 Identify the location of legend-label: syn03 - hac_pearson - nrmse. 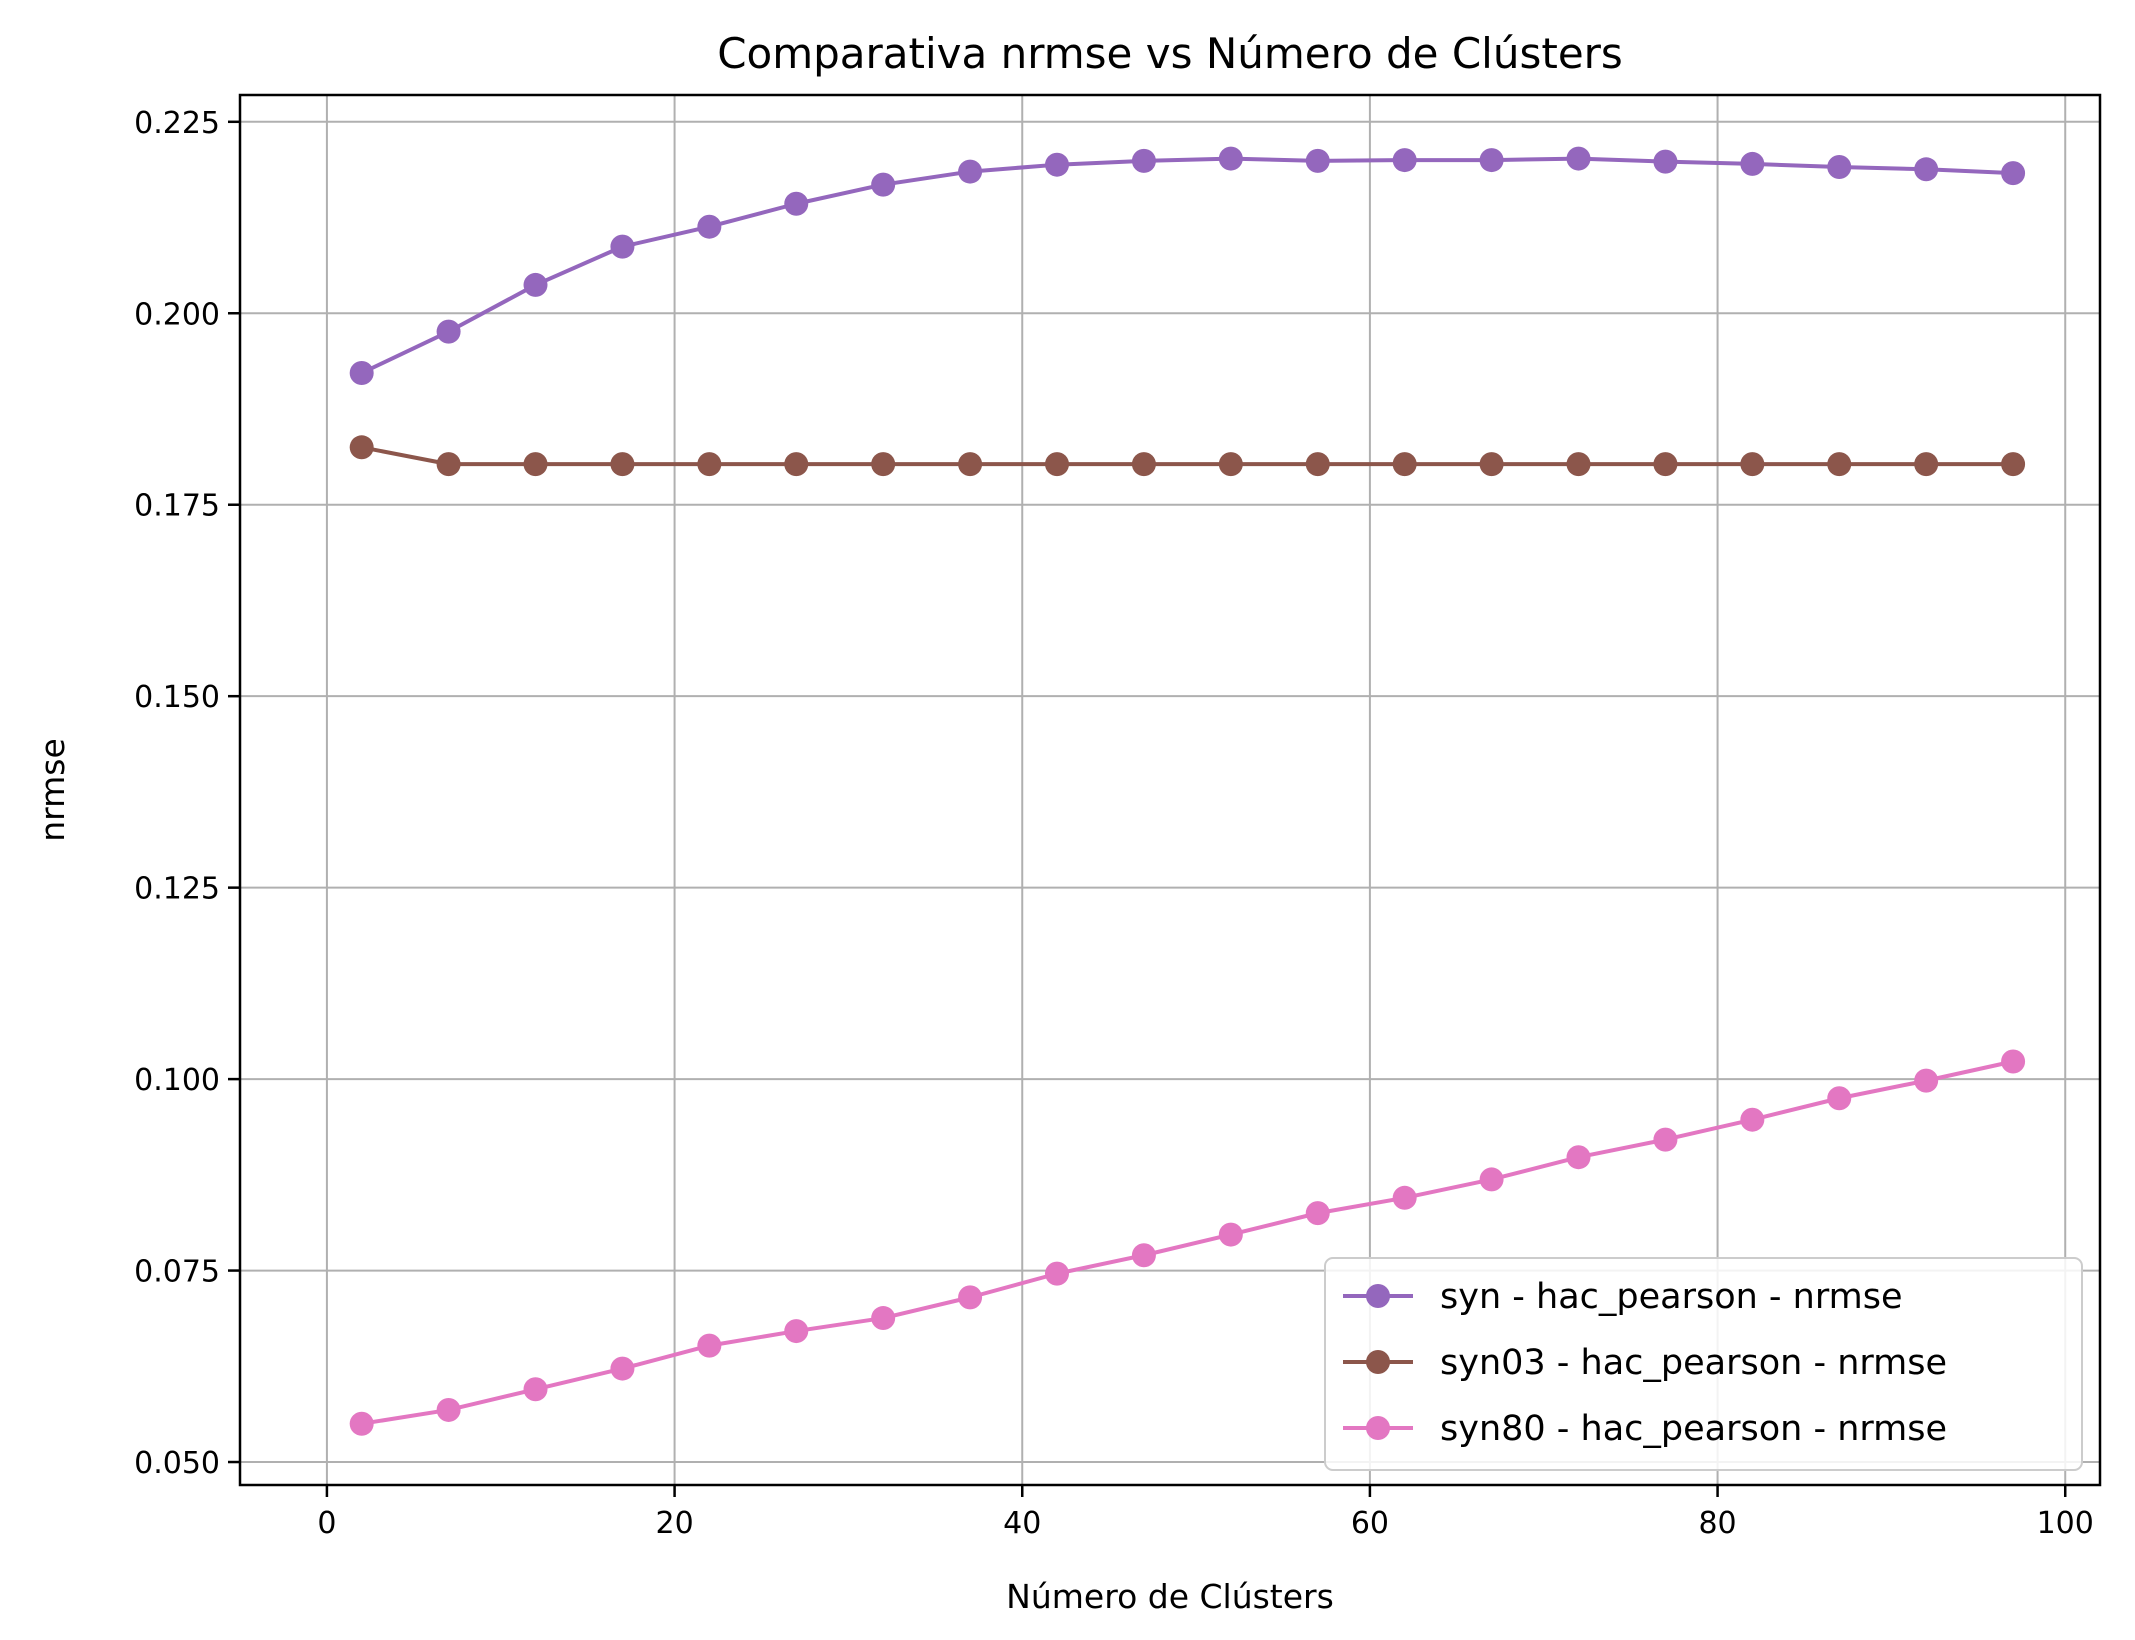
(1693, 1363).